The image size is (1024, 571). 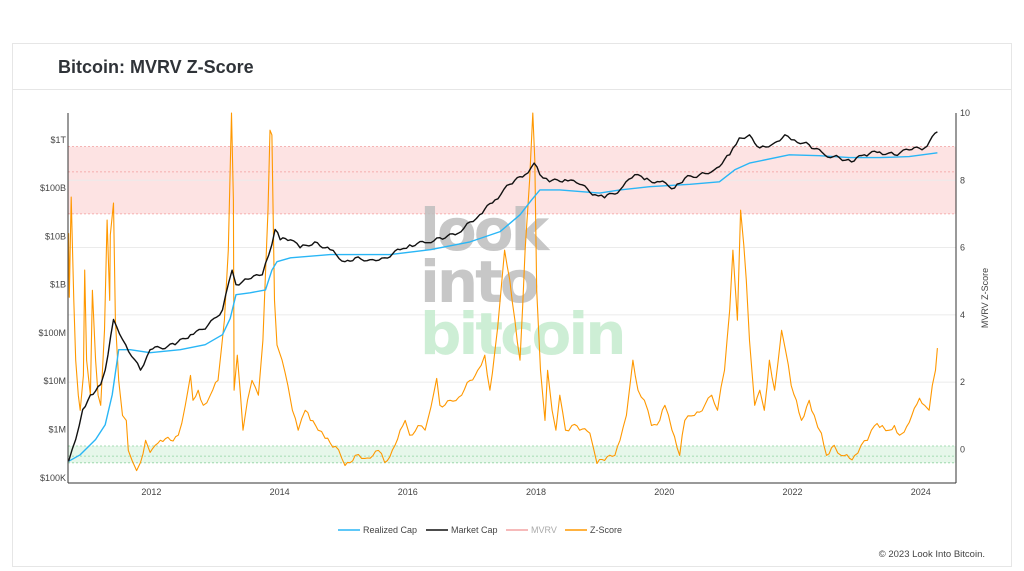 I want to click on x-tick-label: 2020, so click(x=664, y=492).